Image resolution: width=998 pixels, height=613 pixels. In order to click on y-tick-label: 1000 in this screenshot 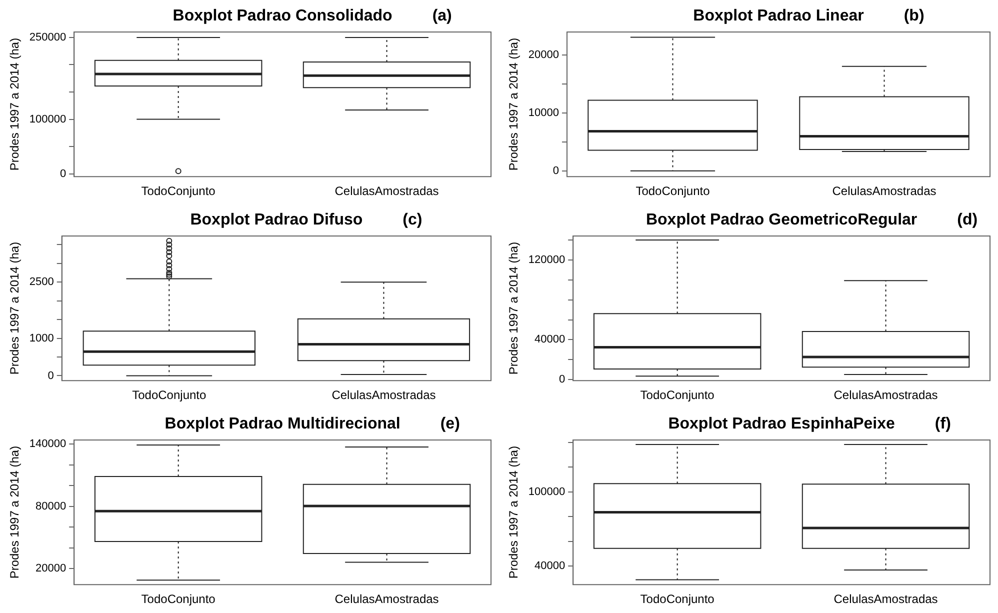, I will do `click(41, 338)`.